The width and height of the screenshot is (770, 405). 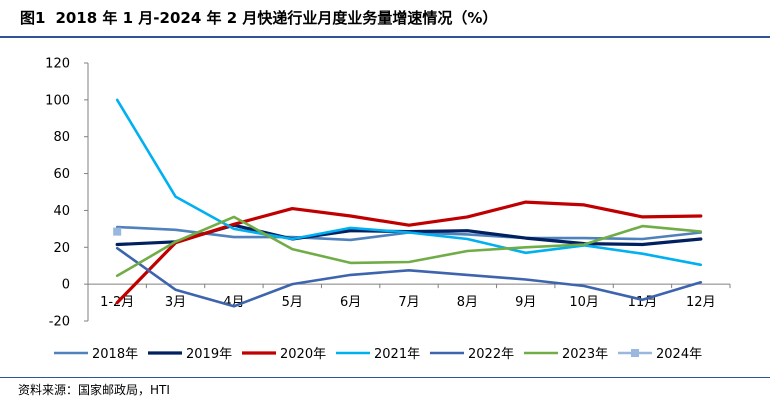 I want to click on x-tick-label: 3月, so click(x=175, y=302).